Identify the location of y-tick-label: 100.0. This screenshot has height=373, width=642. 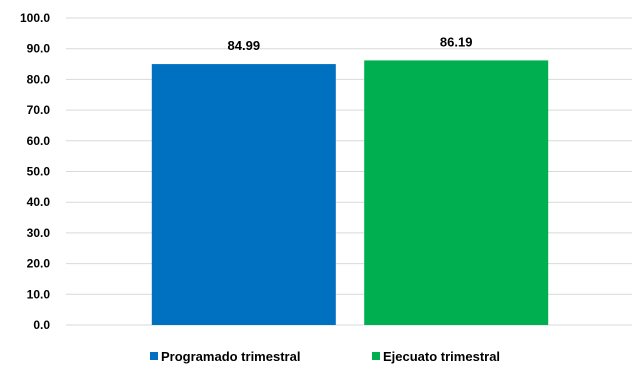
(35, 18).